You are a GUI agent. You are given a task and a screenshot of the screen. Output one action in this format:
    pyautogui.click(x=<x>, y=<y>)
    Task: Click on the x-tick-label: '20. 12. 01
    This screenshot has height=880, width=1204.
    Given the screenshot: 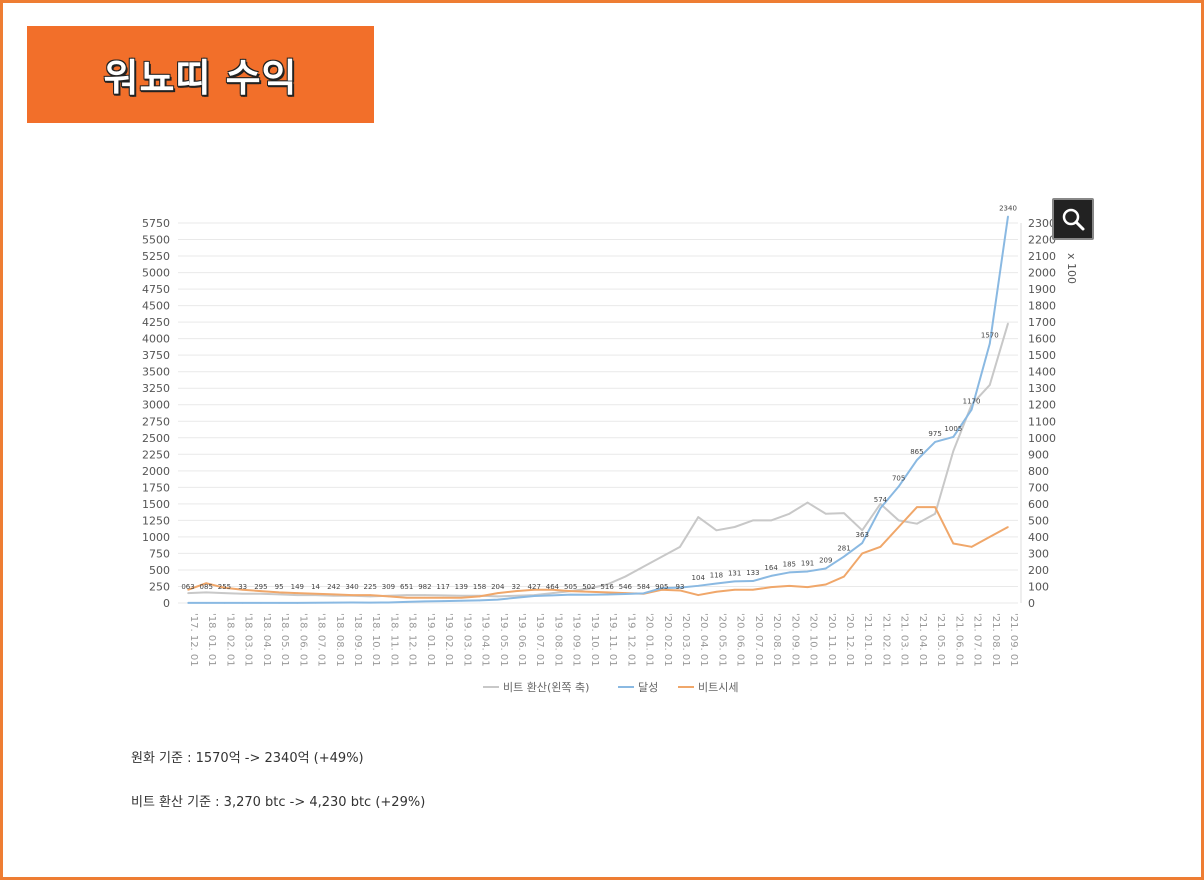 What is the action you would take?
    pyautogui.click(x=849, y=640)
    